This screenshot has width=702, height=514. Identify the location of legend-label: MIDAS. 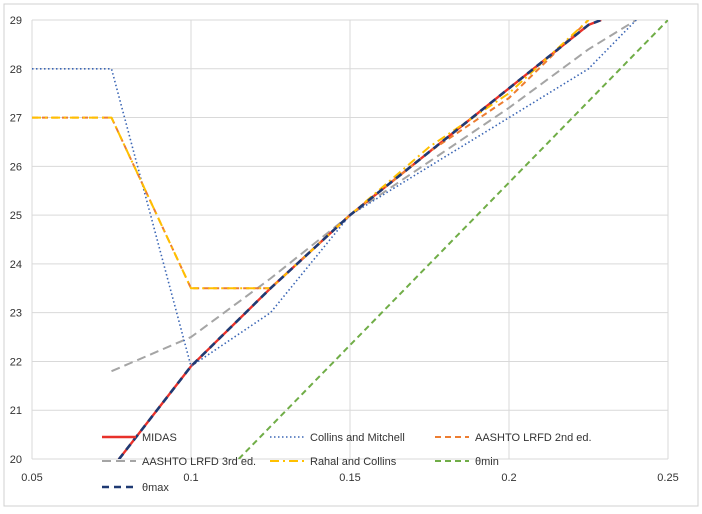
(159, 438).